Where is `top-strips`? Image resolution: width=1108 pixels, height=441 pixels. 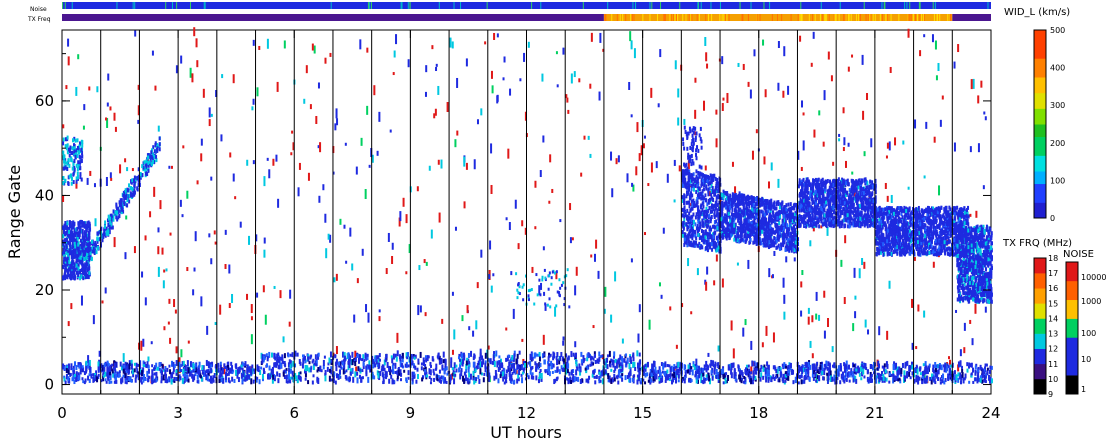 top-strips is located at coordinates (526, 11).